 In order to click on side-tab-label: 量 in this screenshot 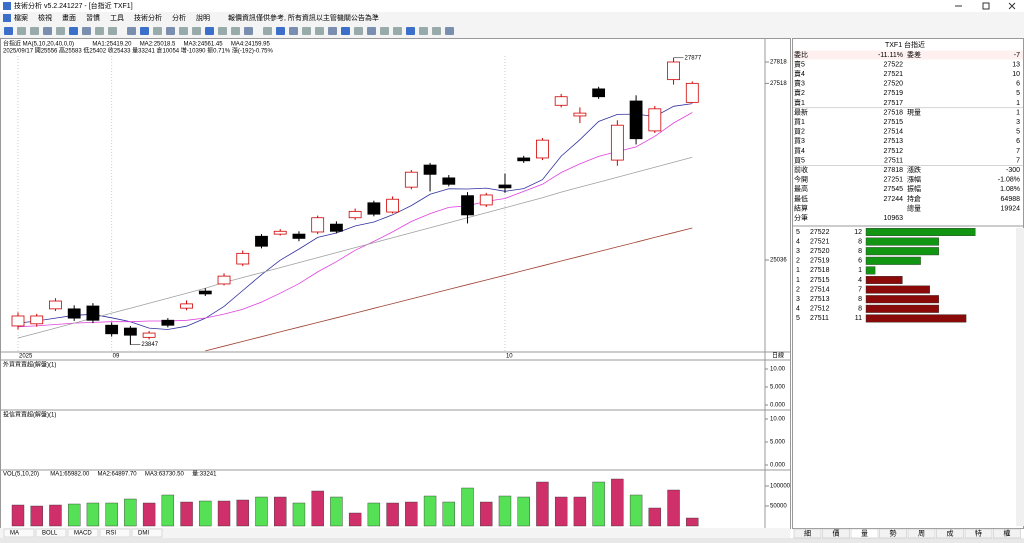, I will do `click(864, 533)`.